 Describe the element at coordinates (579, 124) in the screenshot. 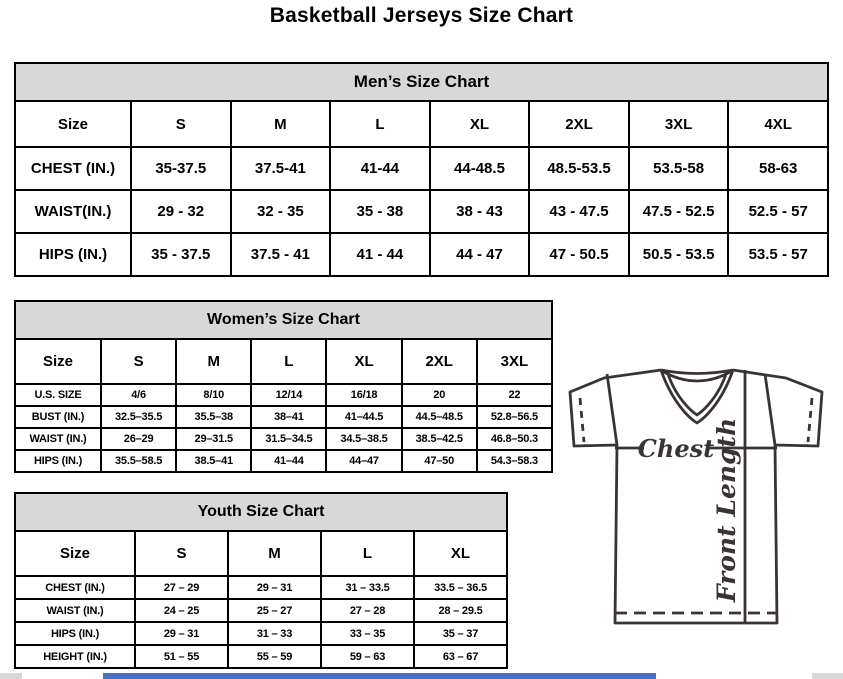

I see `column-header: 2XL` at that location.